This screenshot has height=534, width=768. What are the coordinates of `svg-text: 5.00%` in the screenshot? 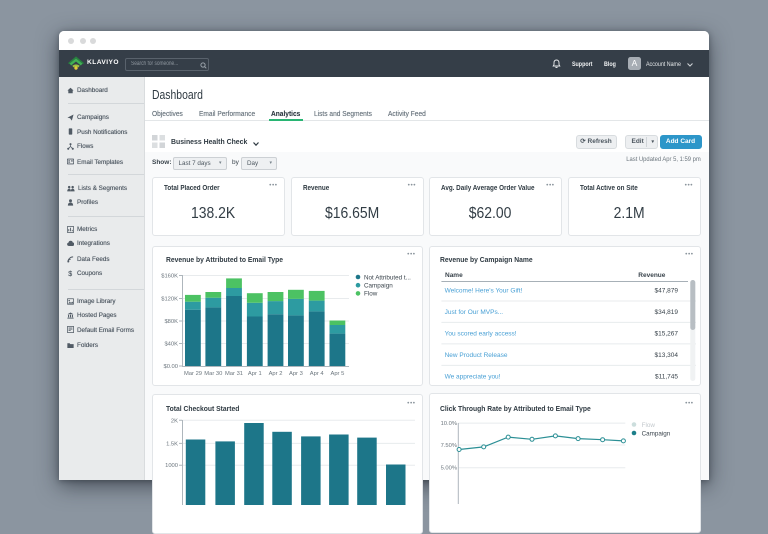 It's located at (449, 469).